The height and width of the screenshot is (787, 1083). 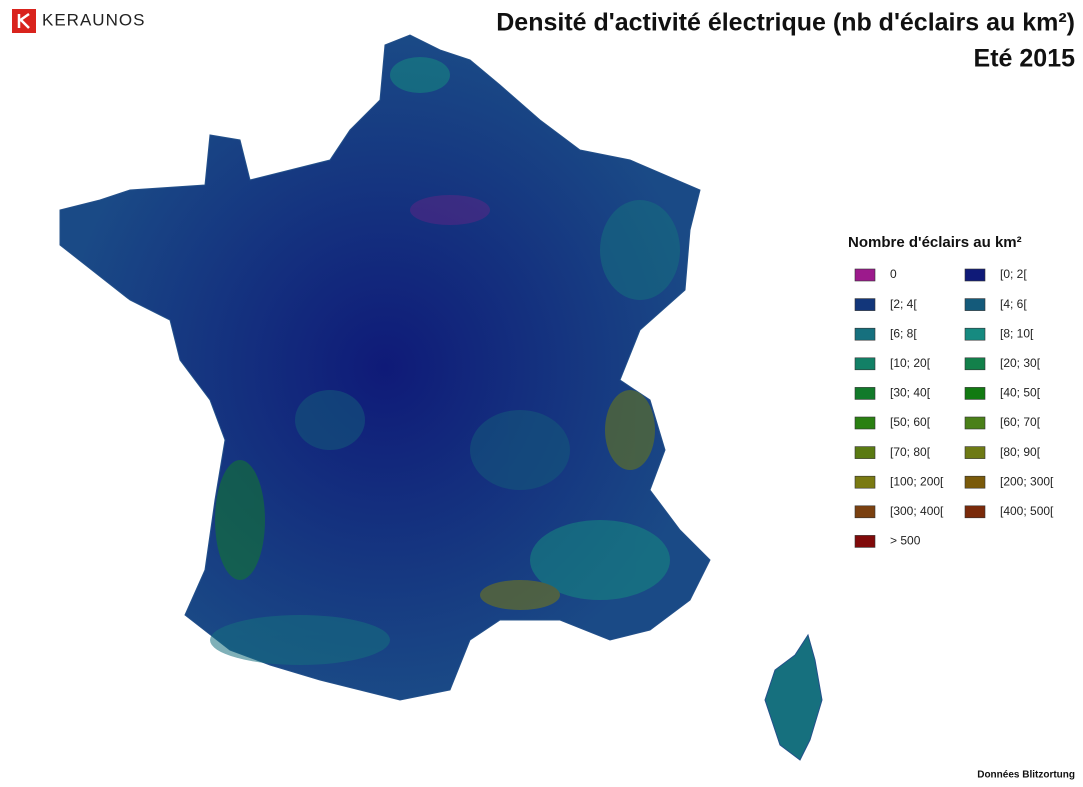 What do you see at coordinates (905, 541) in the screenshot?
I see `legend-label: > 500` at bounding box center [905, 541].